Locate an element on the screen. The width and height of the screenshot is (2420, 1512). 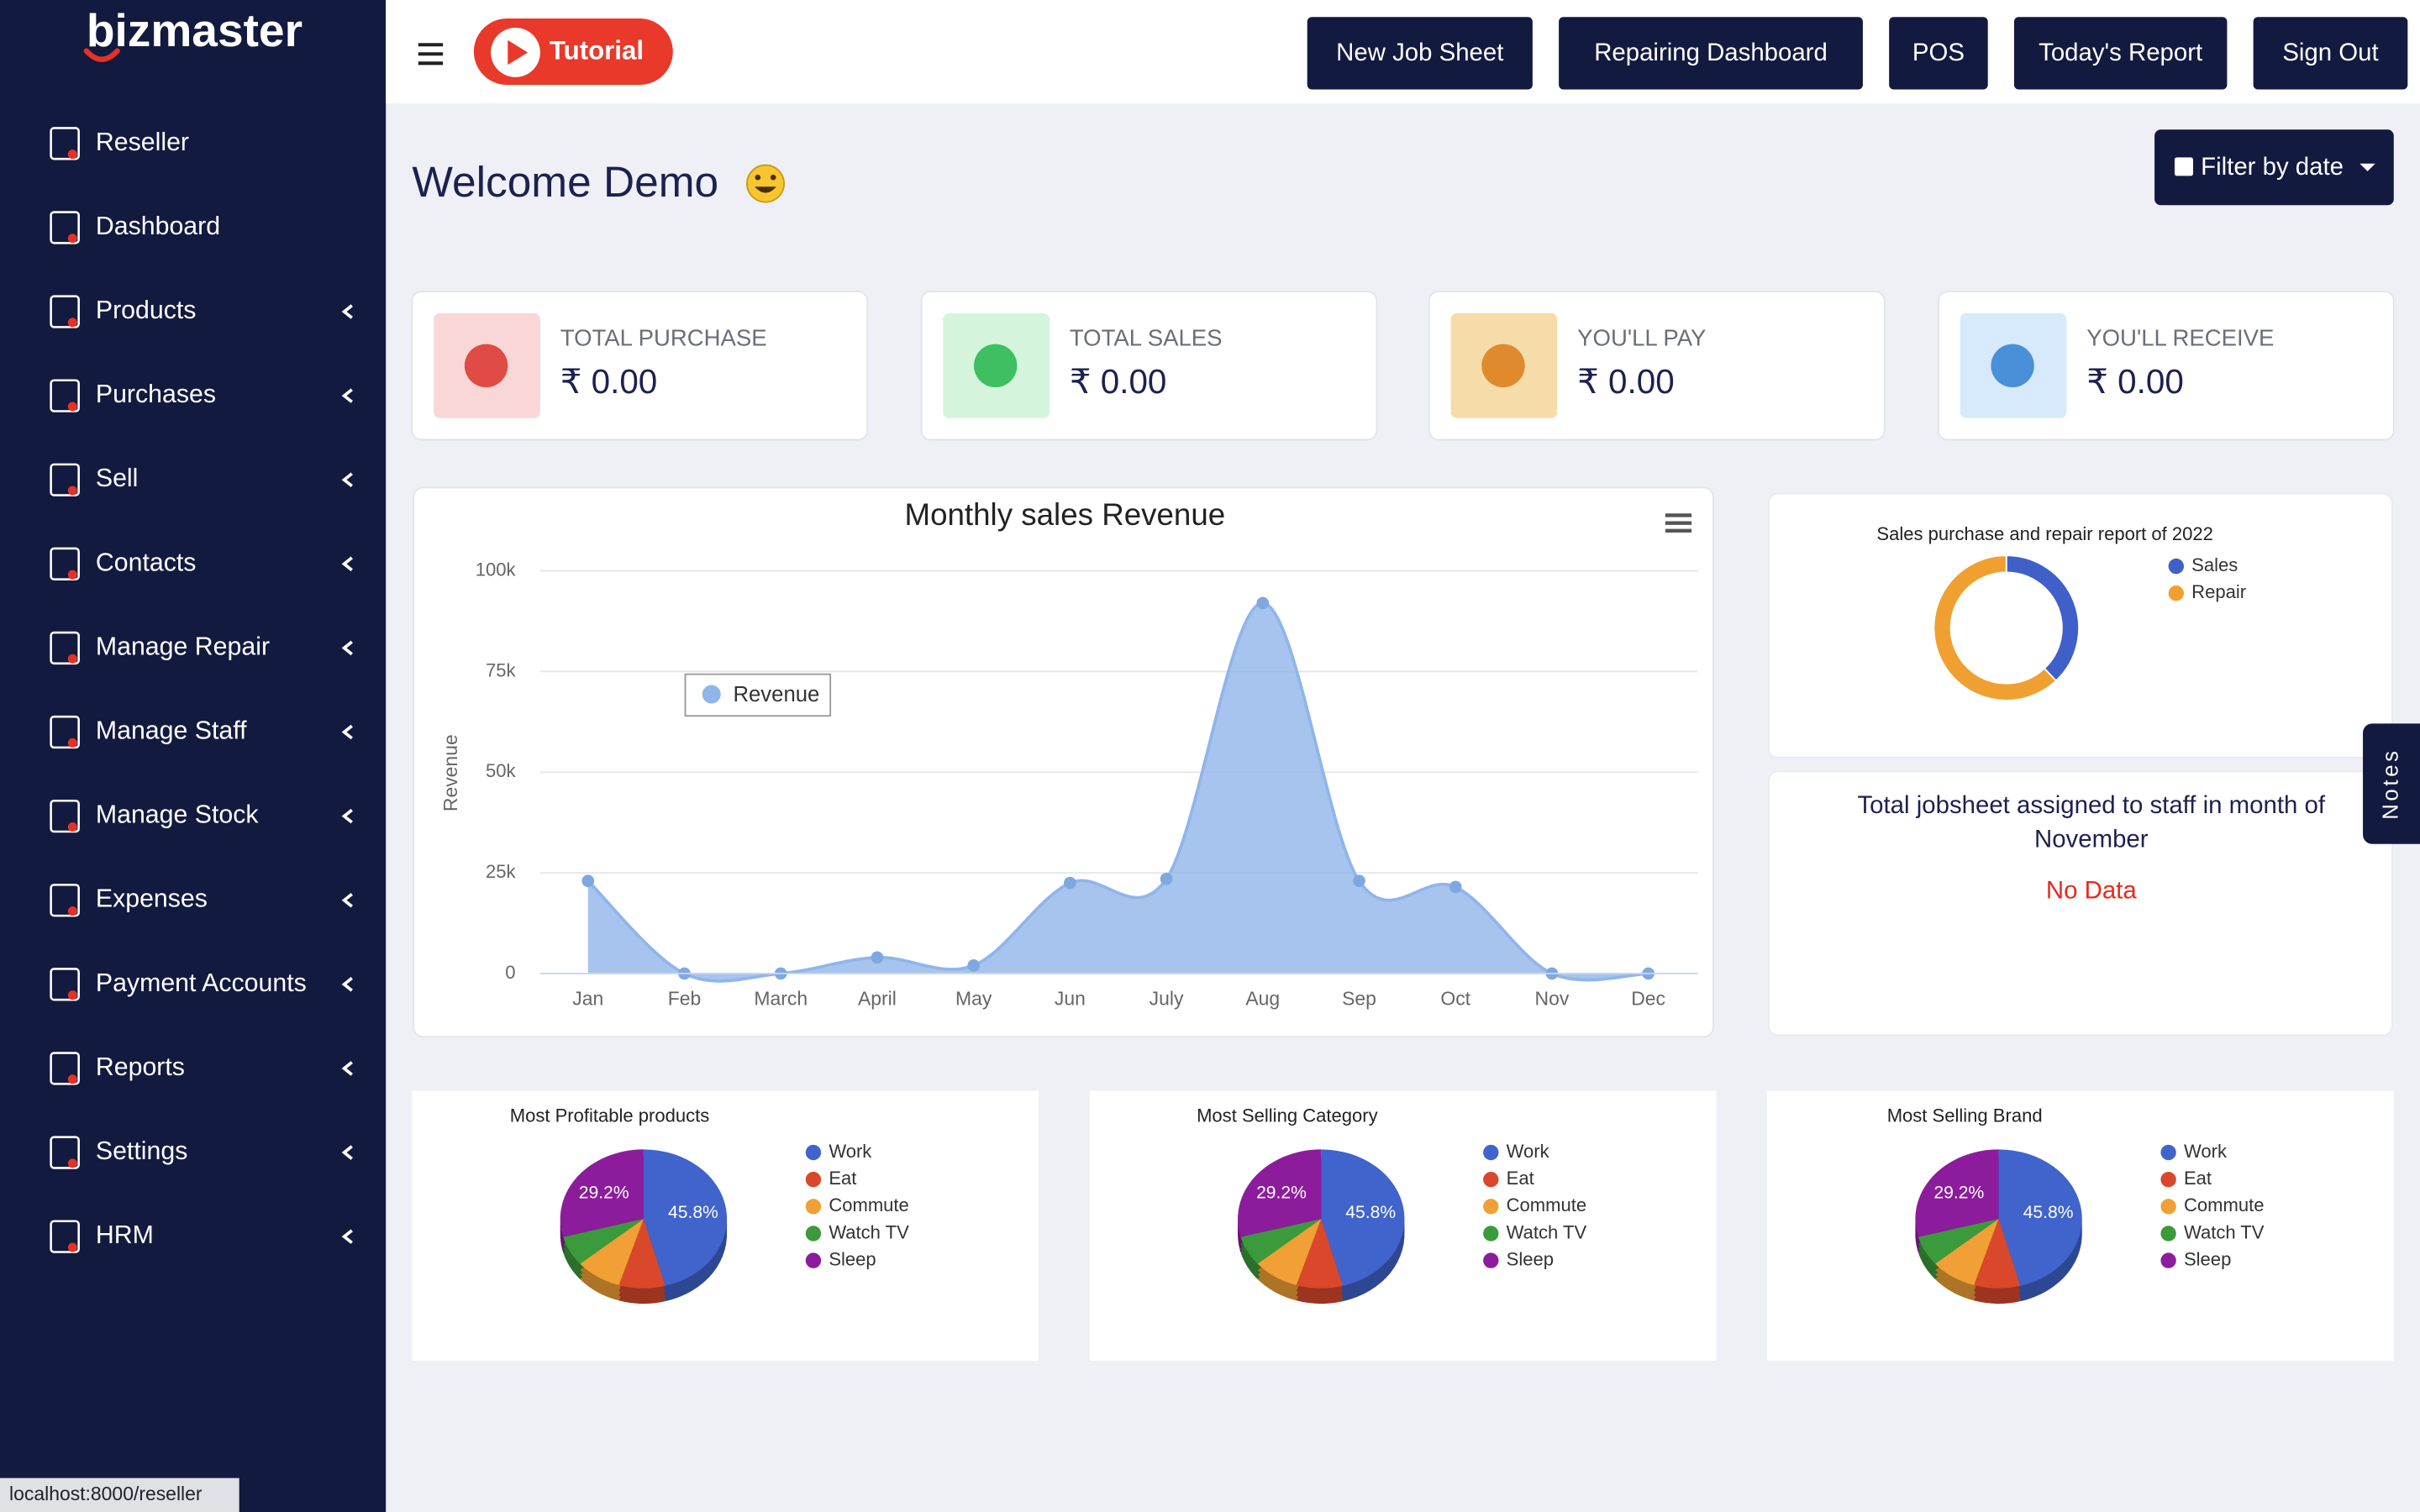
menu-item: Manage Staff is located at coordinates (172, 731).